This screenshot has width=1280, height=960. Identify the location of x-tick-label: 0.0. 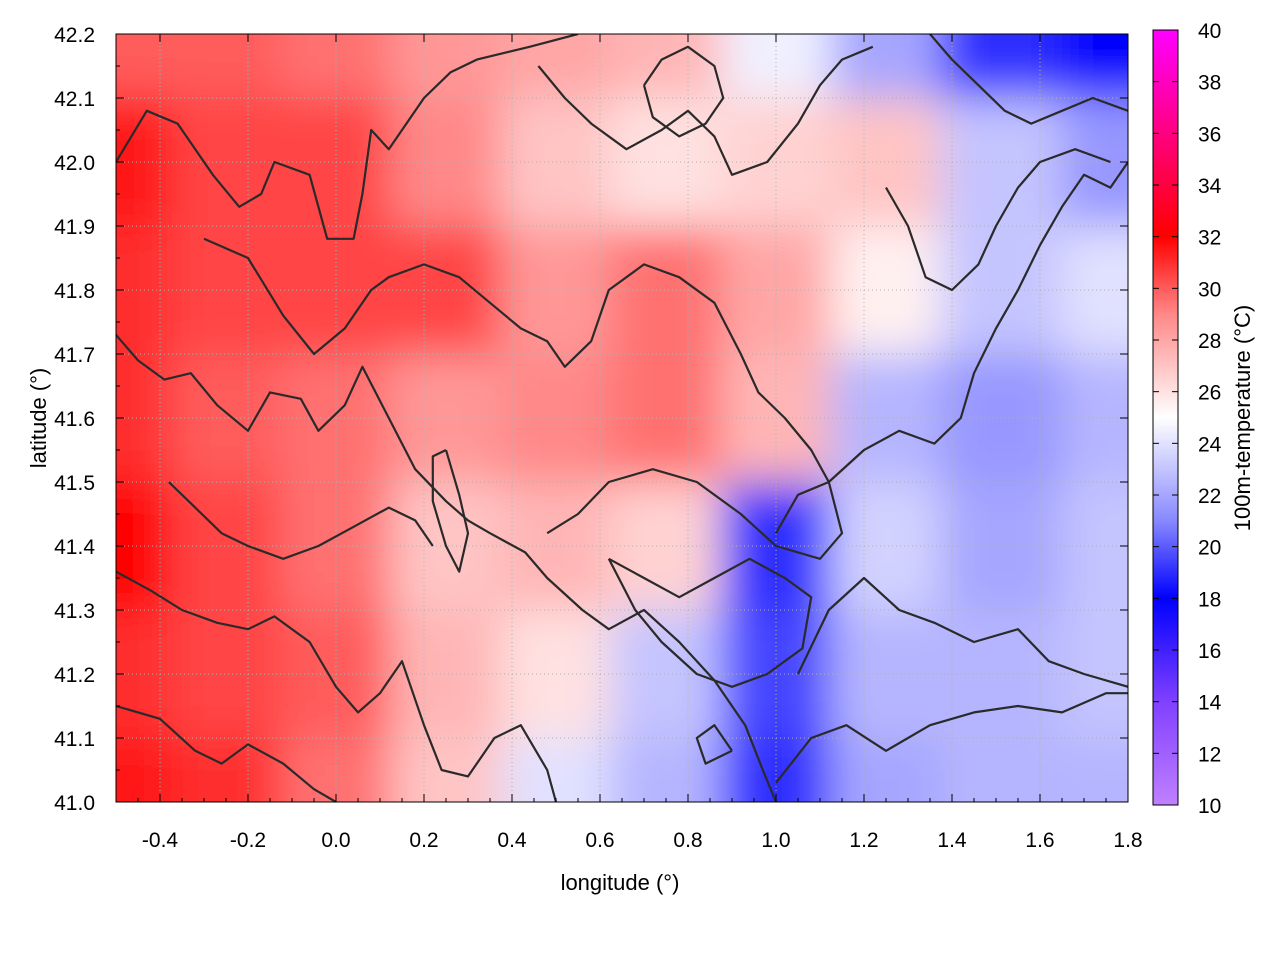
(335, 840).